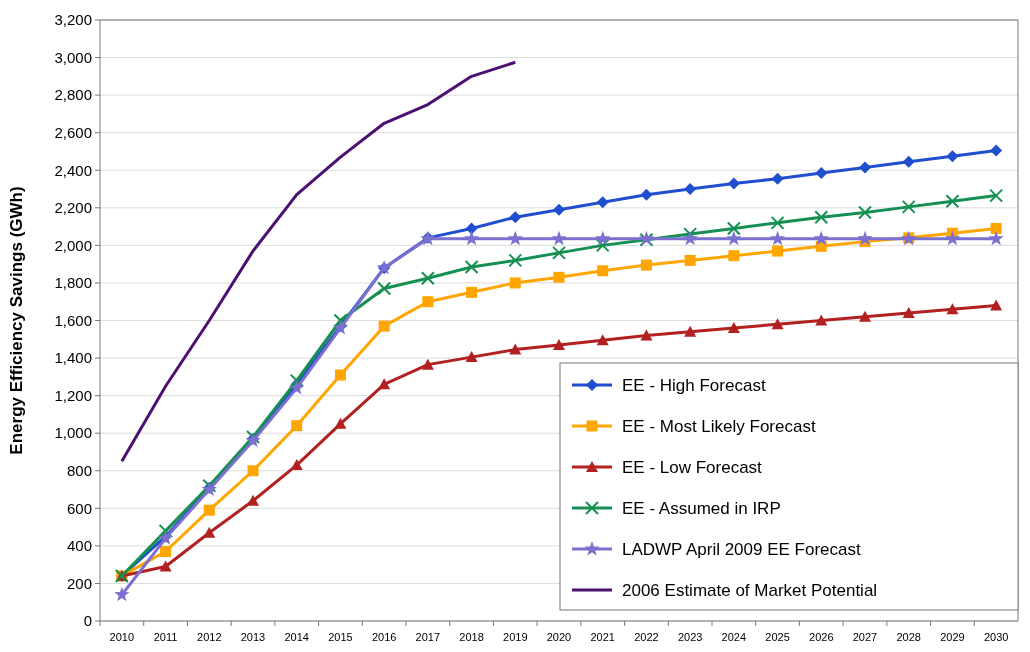 The width and height of the screenshot is (1030, 652). What do you see at coordinates (742, 549) in the screenshot?
I see `legend-label: LADWP April 2009 EE Forecast` at bounding box center [742, 549].